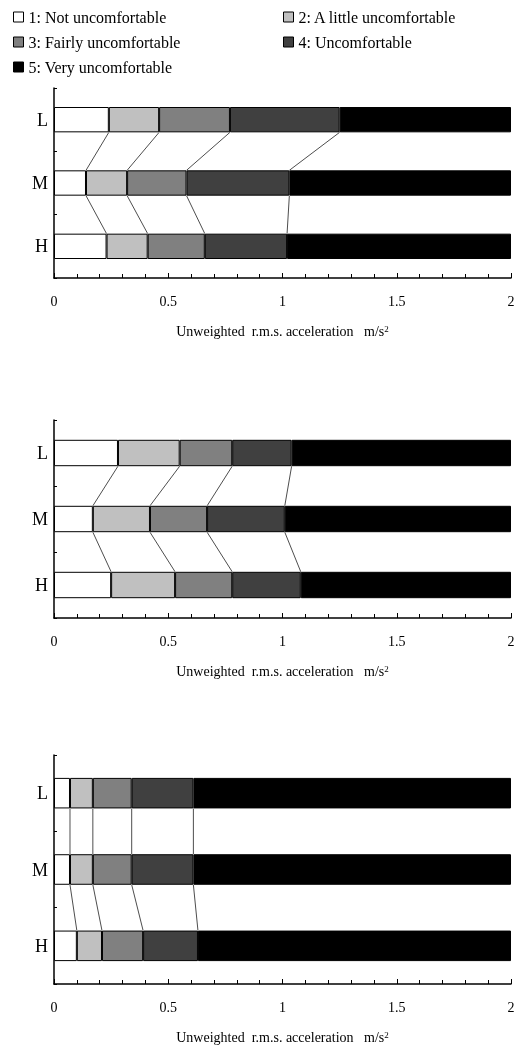 This screenshot has width=523, height=1064. I want to click on legend-label: 4: Uncomfortable, so click(355, 42).